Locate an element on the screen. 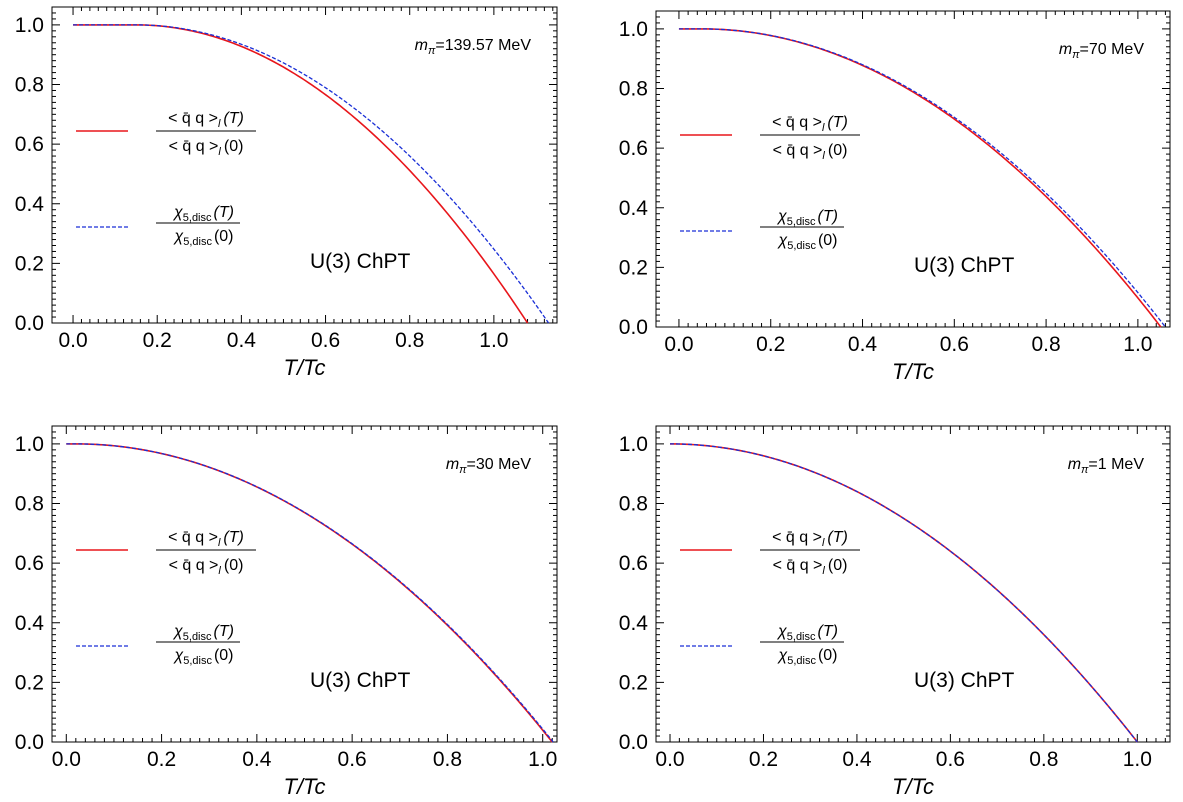 This screenshot has height=802, width=1183. pion-mass-label: mπ=70 MeV is located at coordinates (1102, 51).